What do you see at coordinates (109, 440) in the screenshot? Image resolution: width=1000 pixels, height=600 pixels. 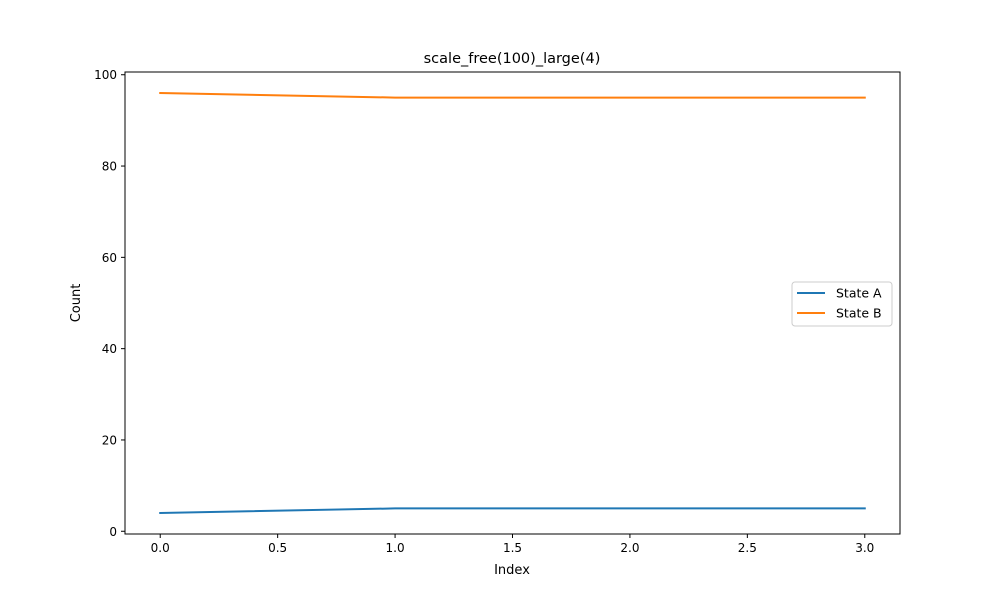 I see `y-tick-label: 20` at bounding box center [109, 440].